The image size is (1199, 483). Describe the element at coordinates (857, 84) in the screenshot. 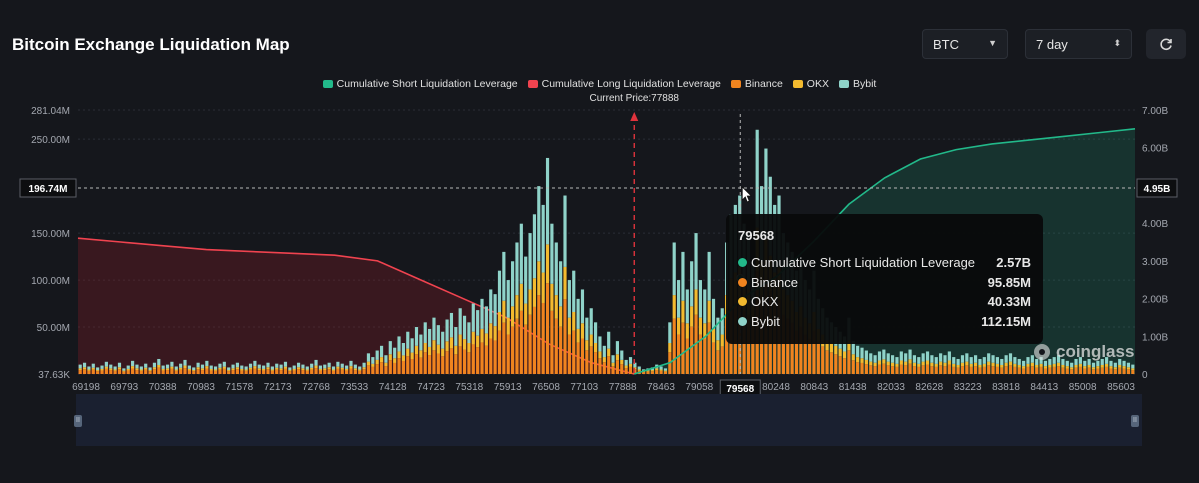

I see `legend-item-bybit: Bybit` at that location.